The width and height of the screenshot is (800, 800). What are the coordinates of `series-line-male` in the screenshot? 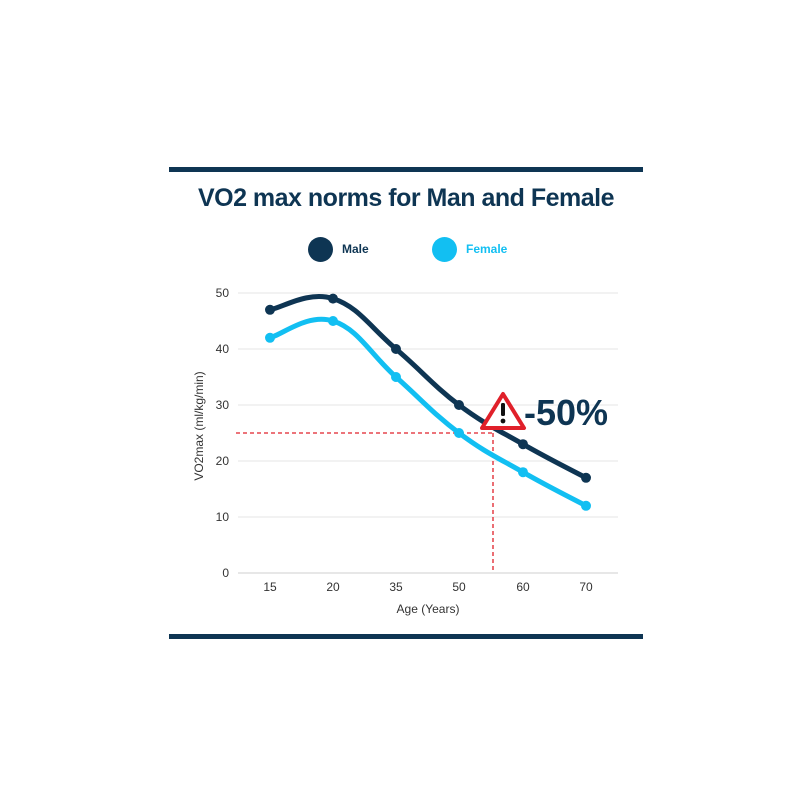 It's located at (428, 387).